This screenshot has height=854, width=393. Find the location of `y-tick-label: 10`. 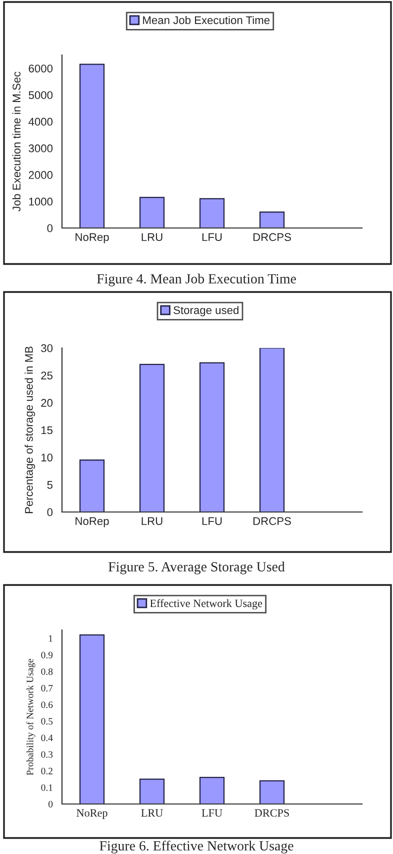

y-tick-label: 10 is located at coordinates (47, 458).